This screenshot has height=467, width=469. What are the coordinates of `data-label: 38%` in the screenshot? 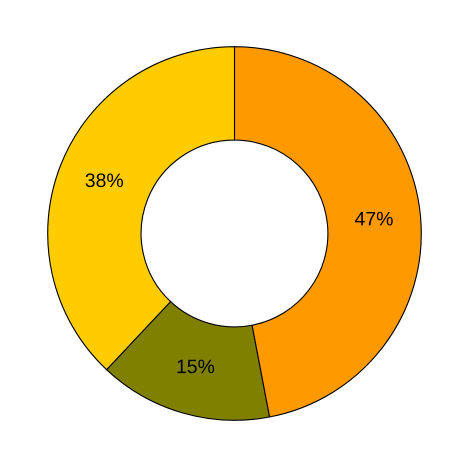 It's located at (105, 180).